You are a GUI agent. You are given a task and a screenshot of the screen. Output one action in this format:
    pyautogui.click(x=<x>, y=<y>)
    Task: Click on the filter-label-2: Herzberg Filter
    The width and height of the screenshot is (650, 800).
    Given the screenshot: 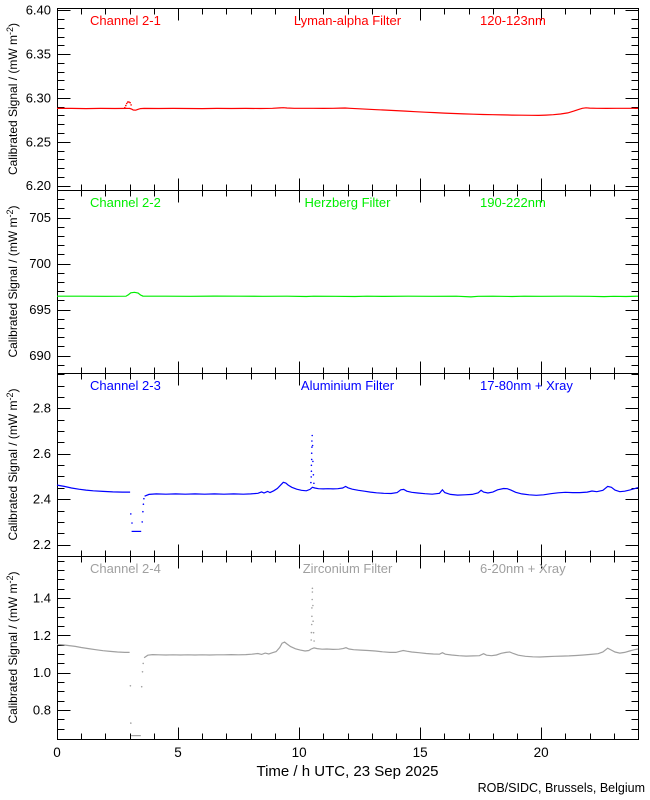 What is the action you would take?
    pyautogui.click(x=347, y=202)
    